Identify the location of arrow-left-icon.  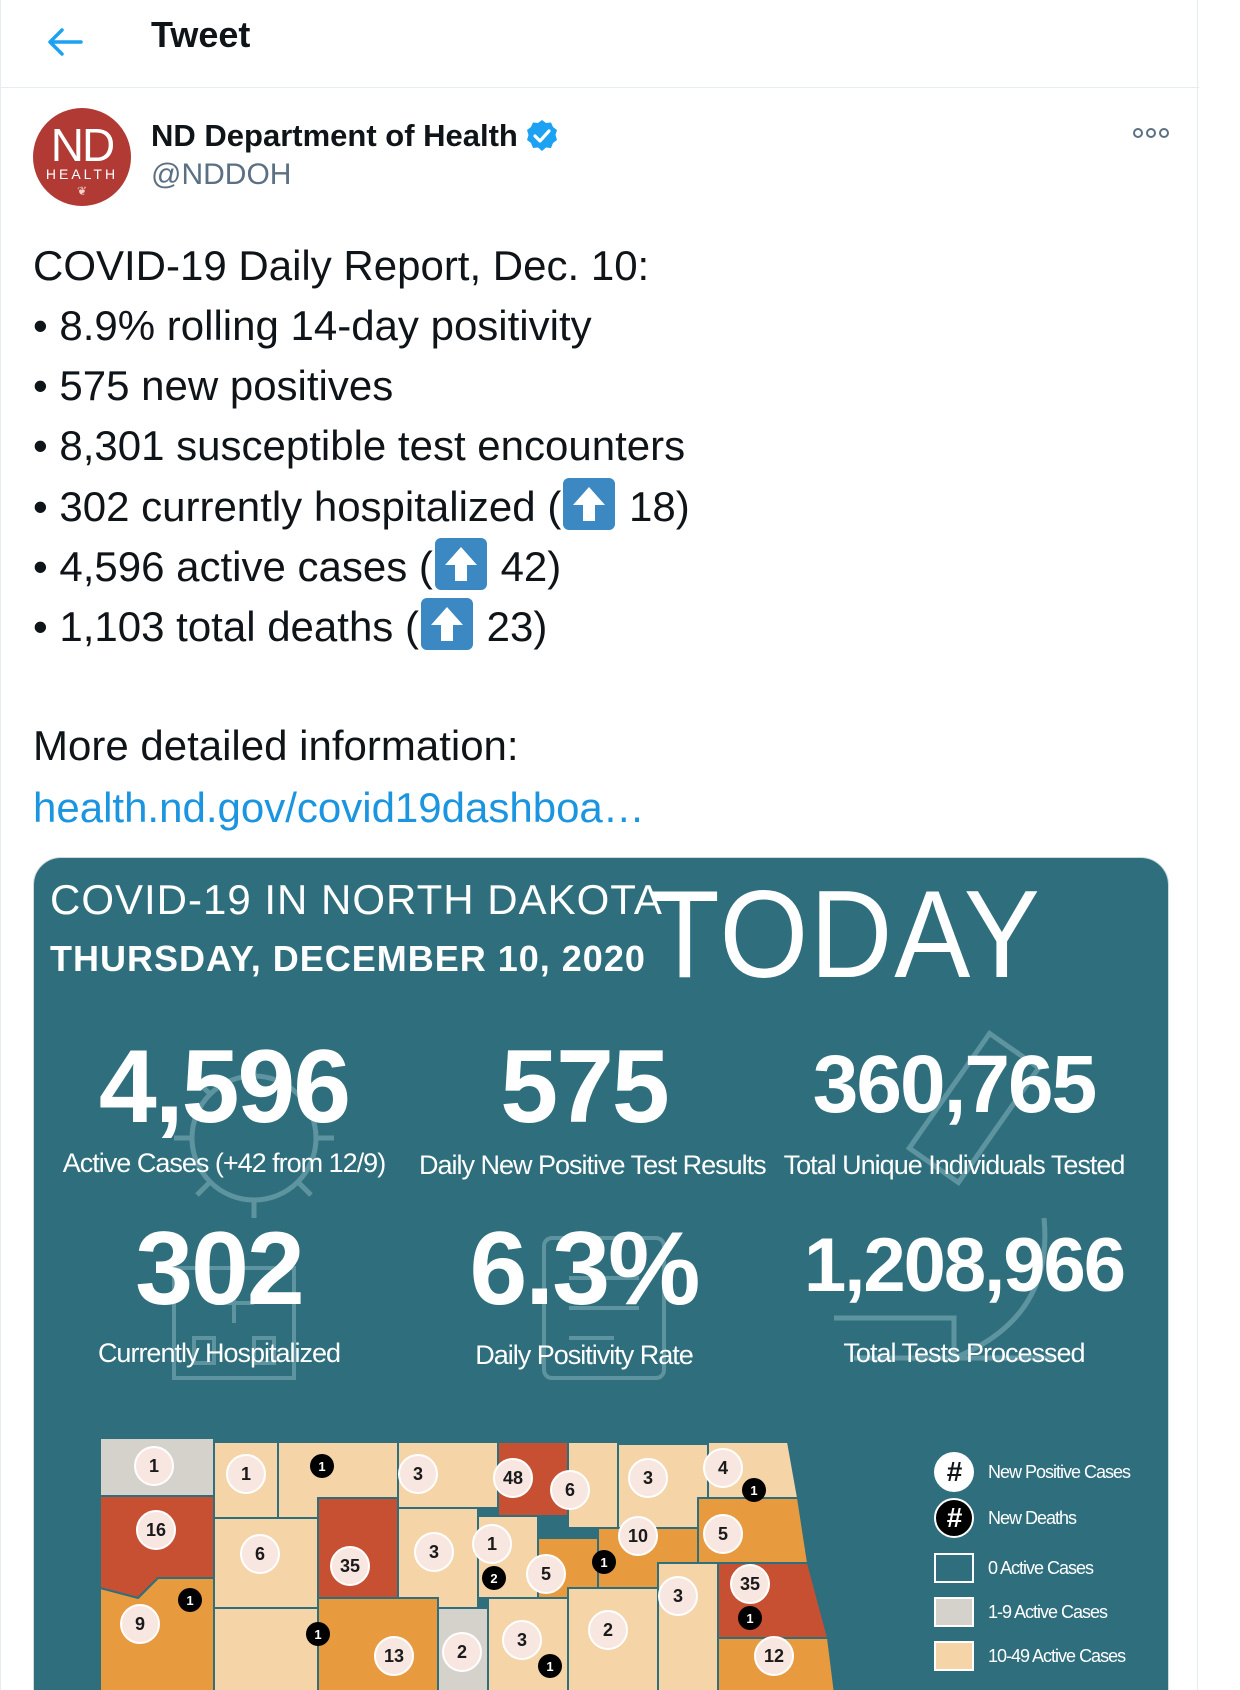
(65, 42).